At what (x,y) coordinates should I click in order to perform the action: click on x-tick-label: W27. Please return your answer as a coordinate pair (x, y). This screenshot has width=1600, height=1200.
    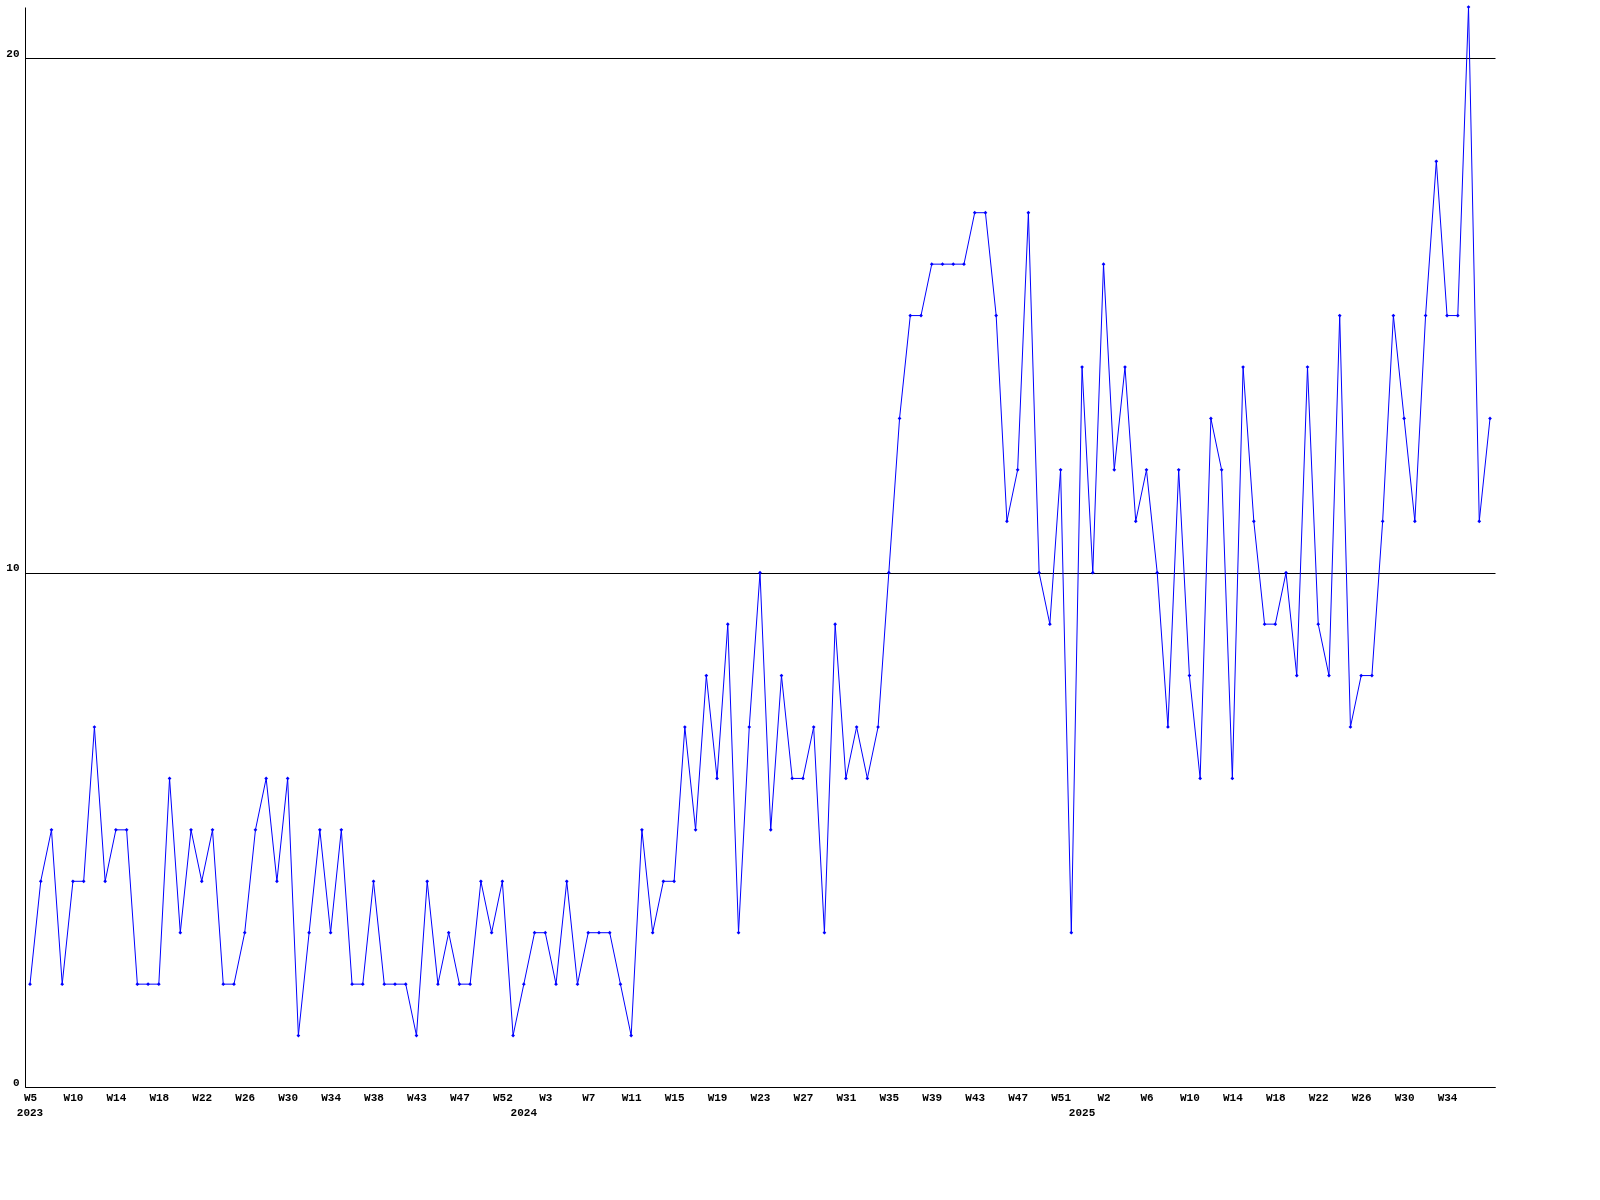
    Looking at the image, I should click on (803, 1097).